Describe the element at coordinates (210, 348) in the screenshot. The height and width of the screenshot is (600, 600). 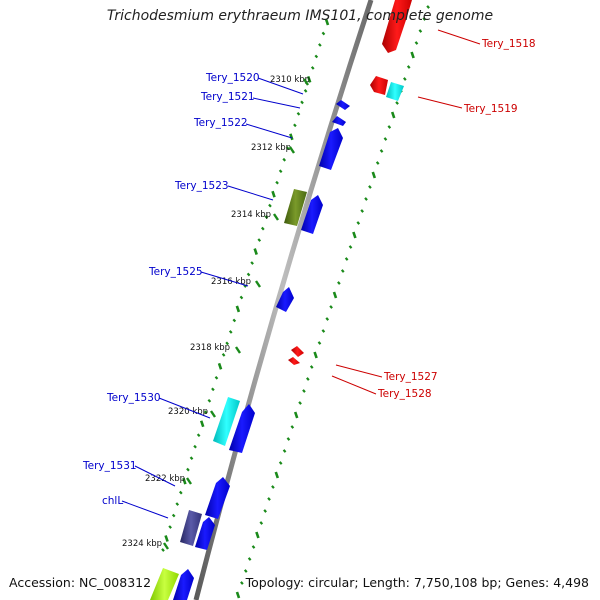
I see `kbp-tick-label: 2318 kbp` at that location.